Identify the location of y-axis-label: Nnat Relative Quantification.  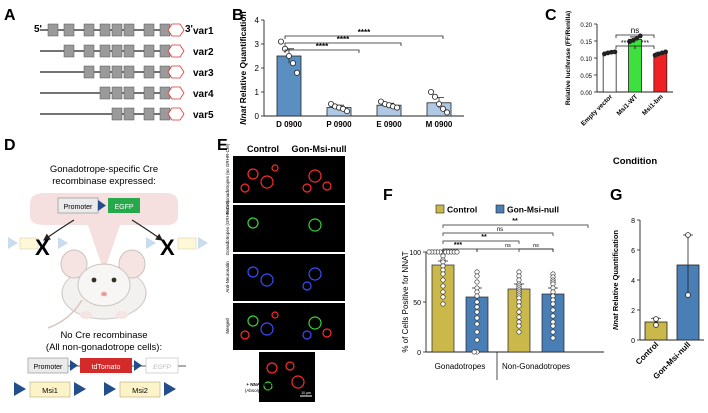
(615, 280).